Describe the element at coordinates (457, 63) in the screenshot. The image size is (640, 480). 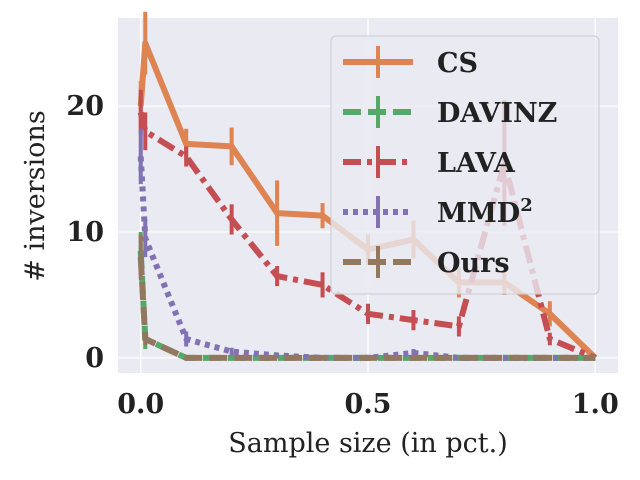
I see `legend-label: CS` at that location.